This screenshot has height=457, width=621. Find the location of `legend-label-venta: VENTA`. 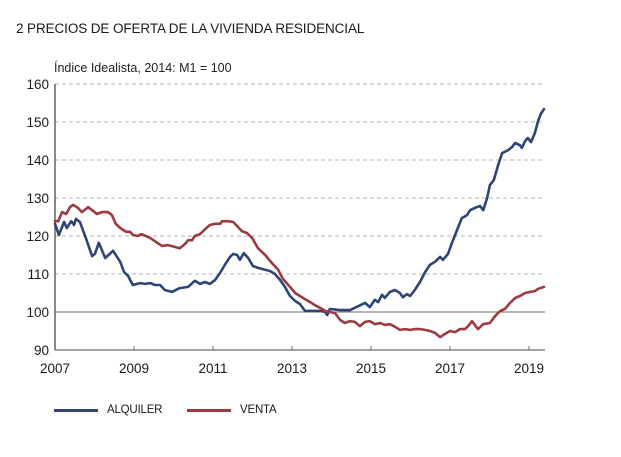

legend-label-venta: VENTA is located at coordinates (258, 410).